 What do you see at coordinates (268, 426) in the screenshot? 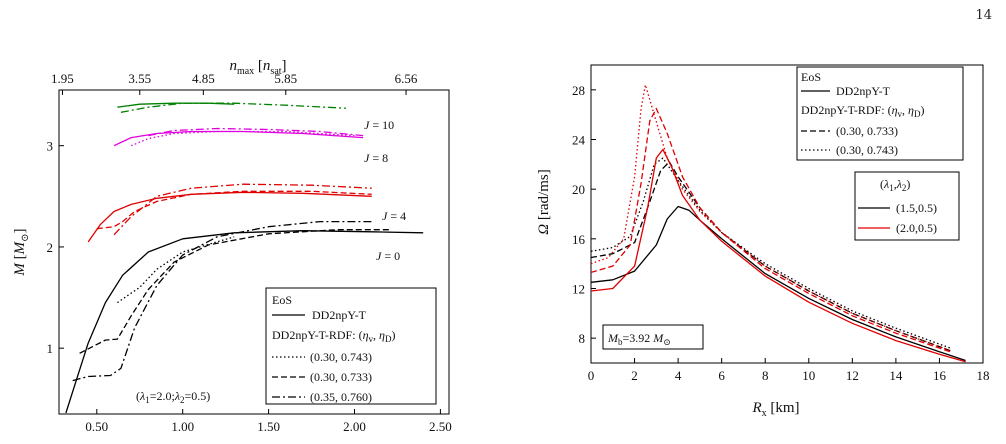
I see `left-xtick-label: 1.50` at bounding box center [268, 426].